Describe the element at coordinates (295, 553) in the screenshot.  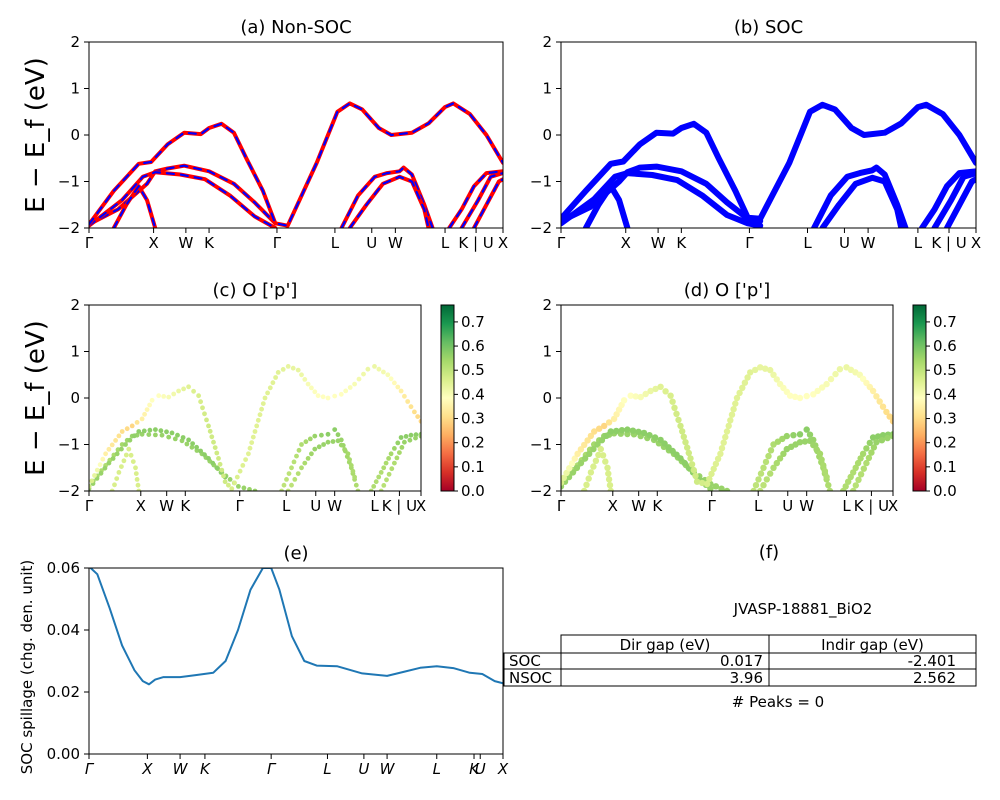
I see `panel-title: (e)` at that location.